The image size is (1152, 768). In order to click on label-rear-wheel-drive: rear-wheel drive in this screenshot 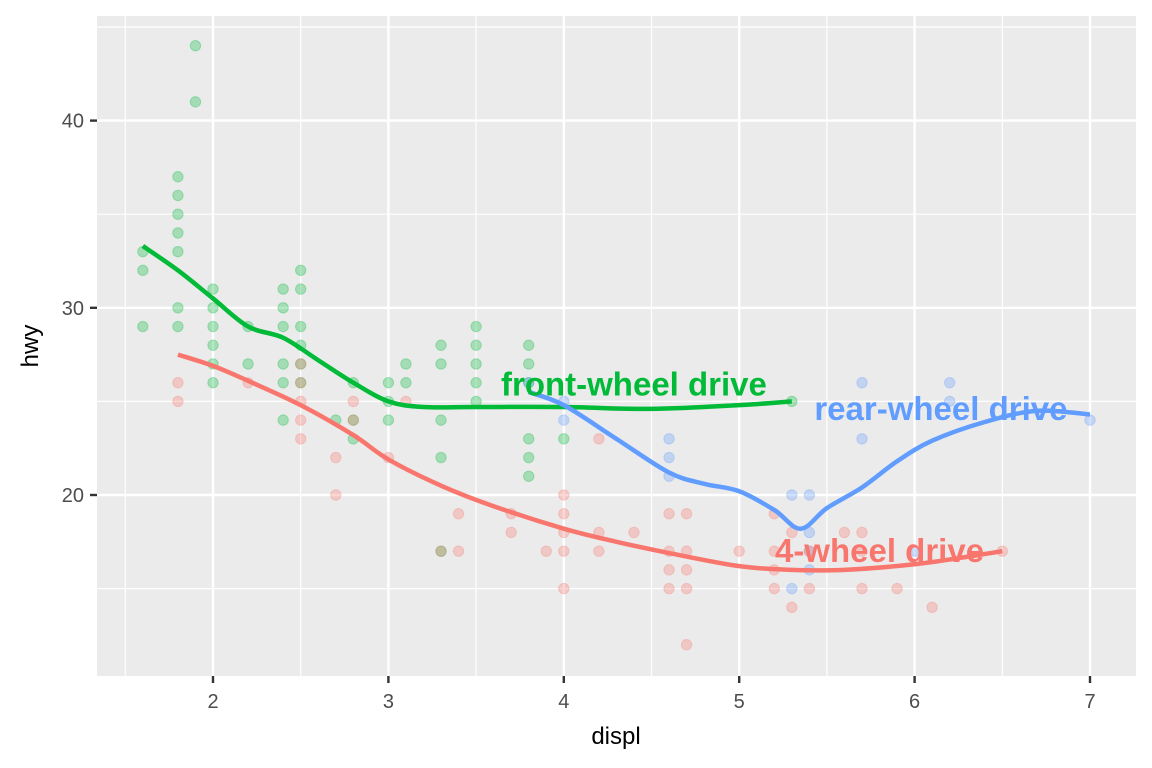, I will do `click(940, 408)`.